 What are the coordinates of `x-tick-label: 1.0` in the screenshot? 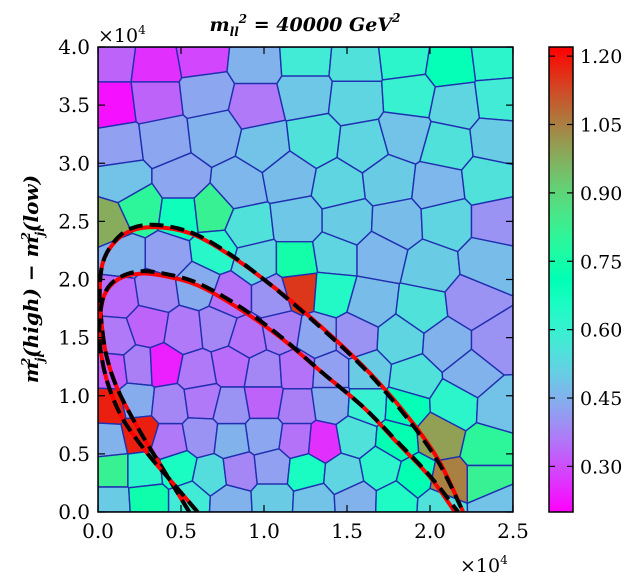 It's located at (264, 531).